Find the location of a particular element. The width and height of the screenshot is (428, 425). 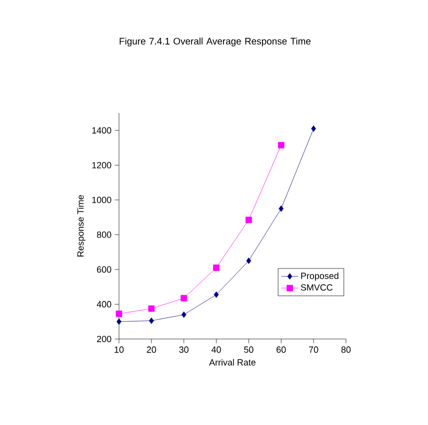

x-tick-label: 20 is located at coordinates (151, 349).